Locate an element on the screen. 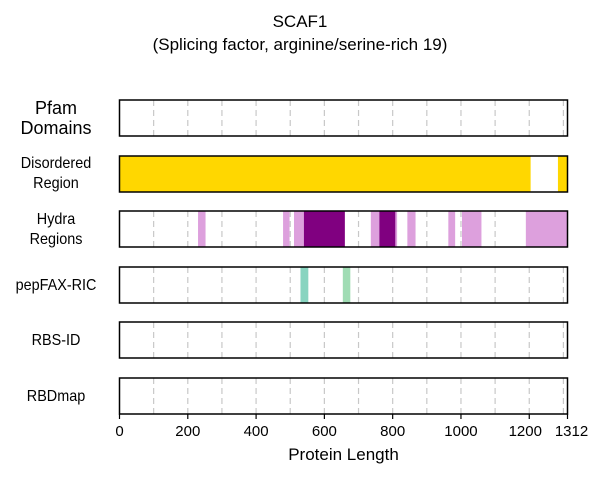 The width and height of the screenshot is (600, 480). track-frame-rbsid is located at coordinates (343, 340).